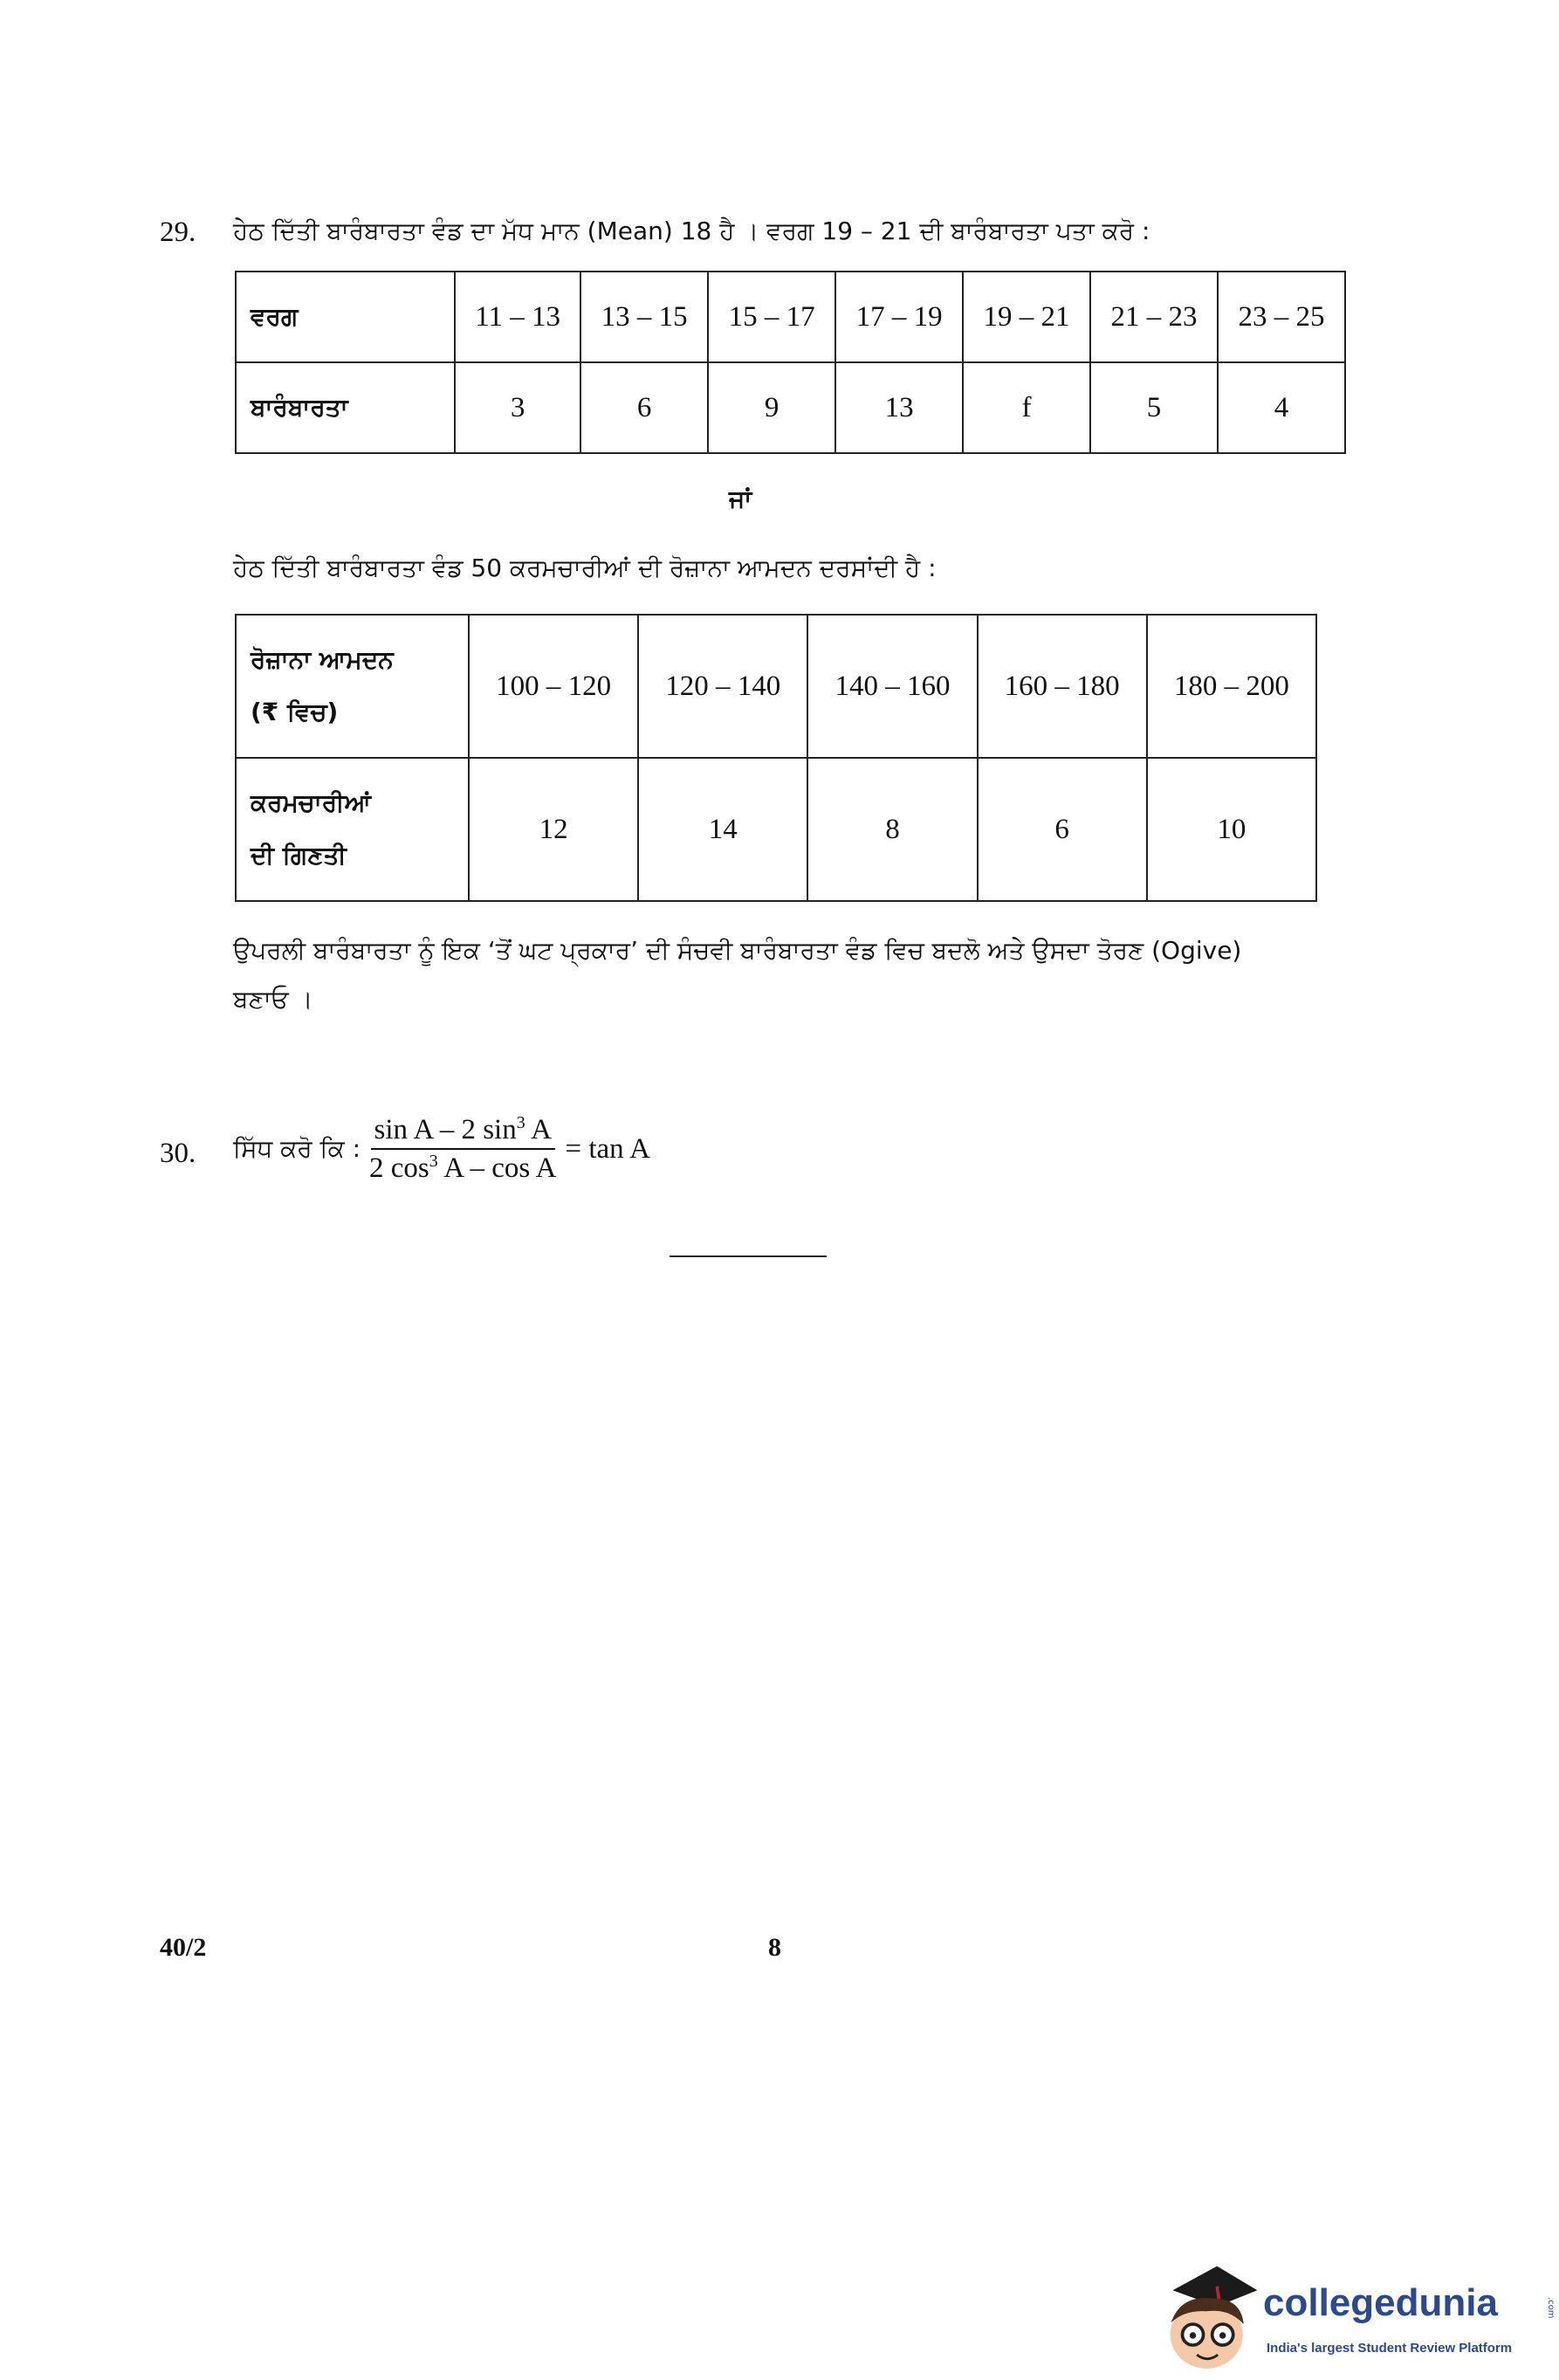 Image resolution: width=1559 pixels, height=2380 pixels. What do you see at coordinates (607, 1148) in the screenshot?
I see `q30-rhs: = tan A` at bounding box center [607, 1148].